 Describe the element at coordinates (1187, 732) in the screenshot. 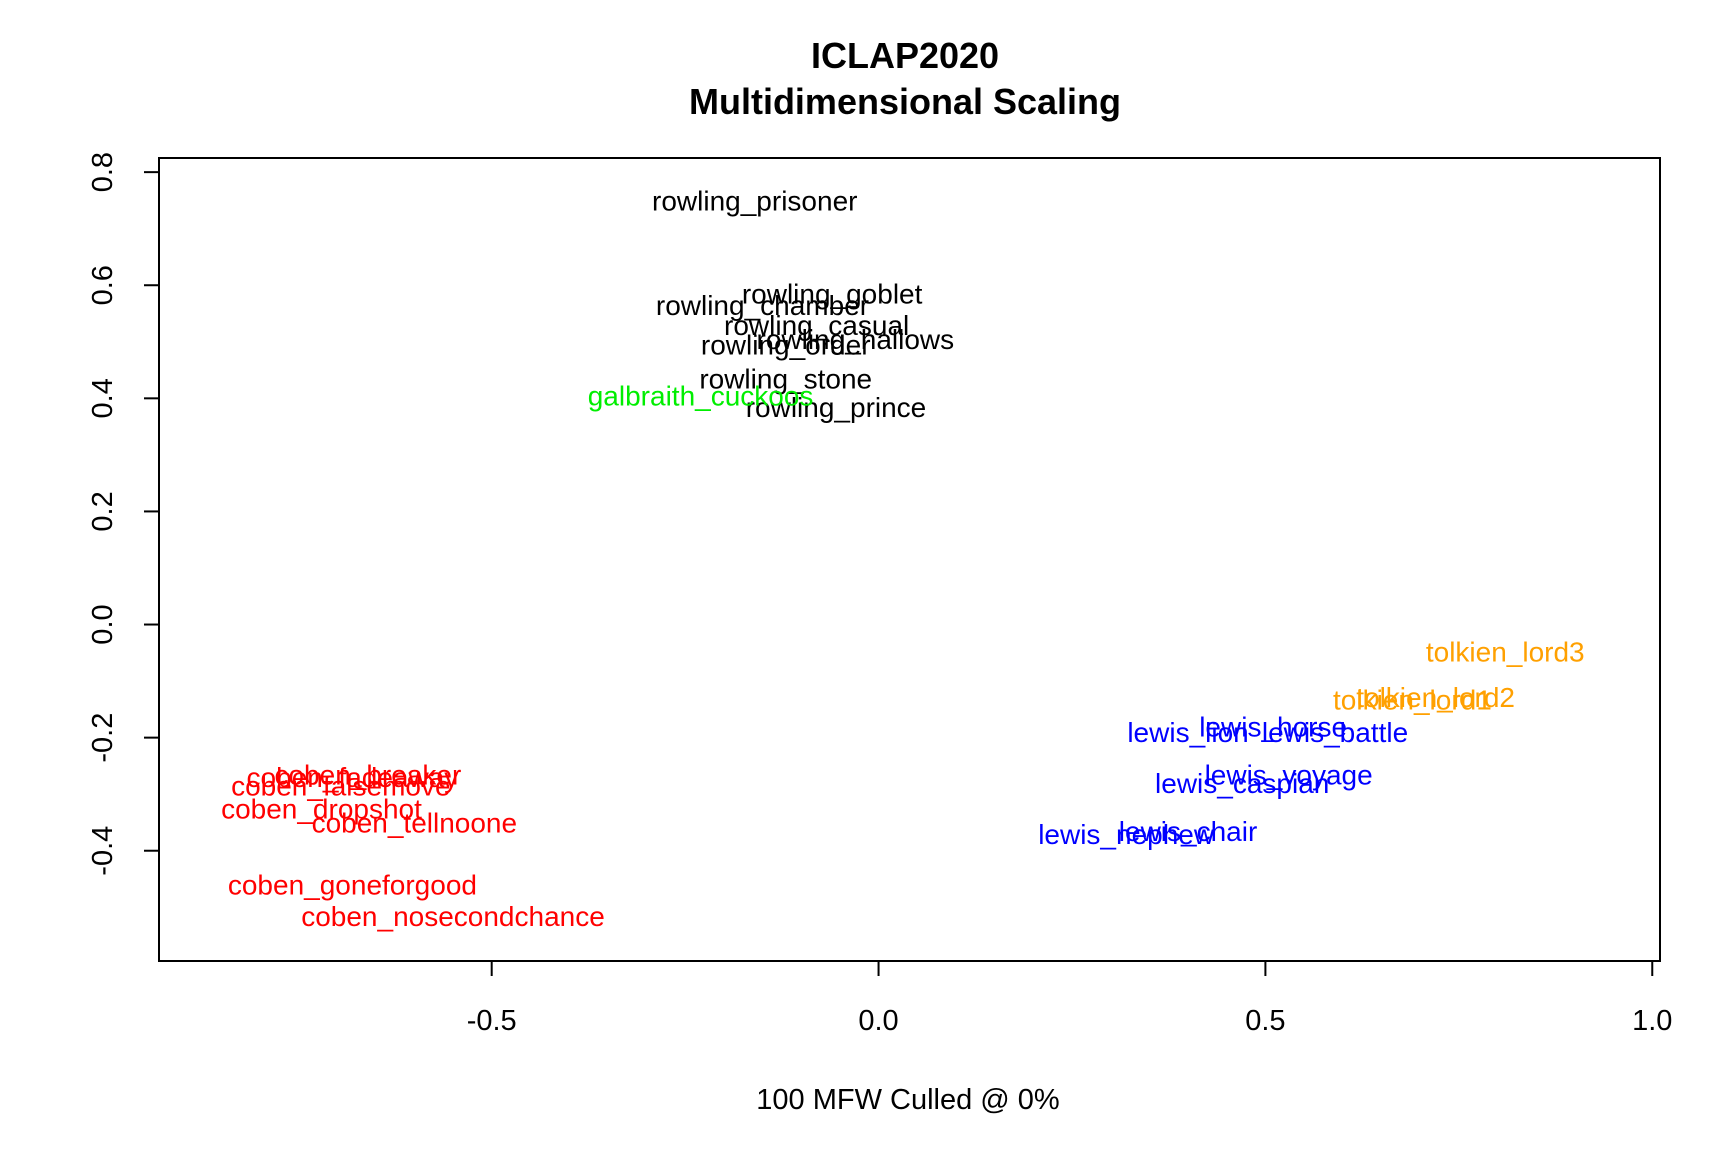

I see `point-label-lewis-lion: lewis_lion` at that location.